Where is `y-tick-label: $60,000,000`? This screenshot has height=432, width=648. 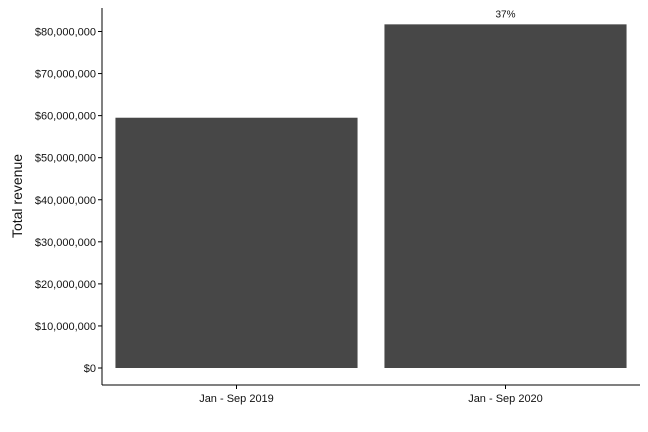
y-tick-label: $60,000,000 is located at coordinates (65, 117).